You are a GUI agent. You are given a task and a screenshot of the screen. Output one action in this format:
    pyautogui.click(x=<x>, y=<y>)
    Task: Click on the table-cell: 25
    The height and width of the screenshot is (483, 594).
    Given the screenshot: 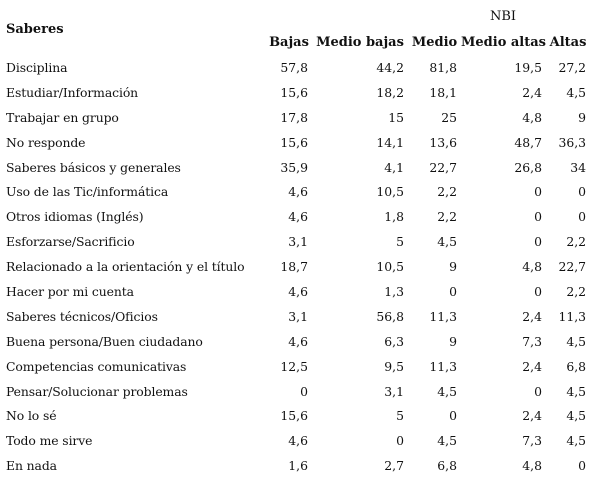 What is the action you would take?
    pyautogui.click(x=449, y=117)
    